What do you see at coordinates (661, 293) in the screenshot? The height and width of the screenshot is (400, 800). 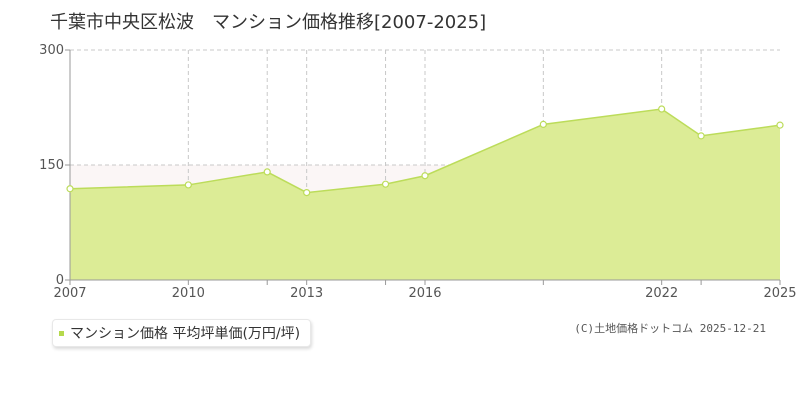 I see `x-tick-label: 2022` at bounding box center [661, 293].